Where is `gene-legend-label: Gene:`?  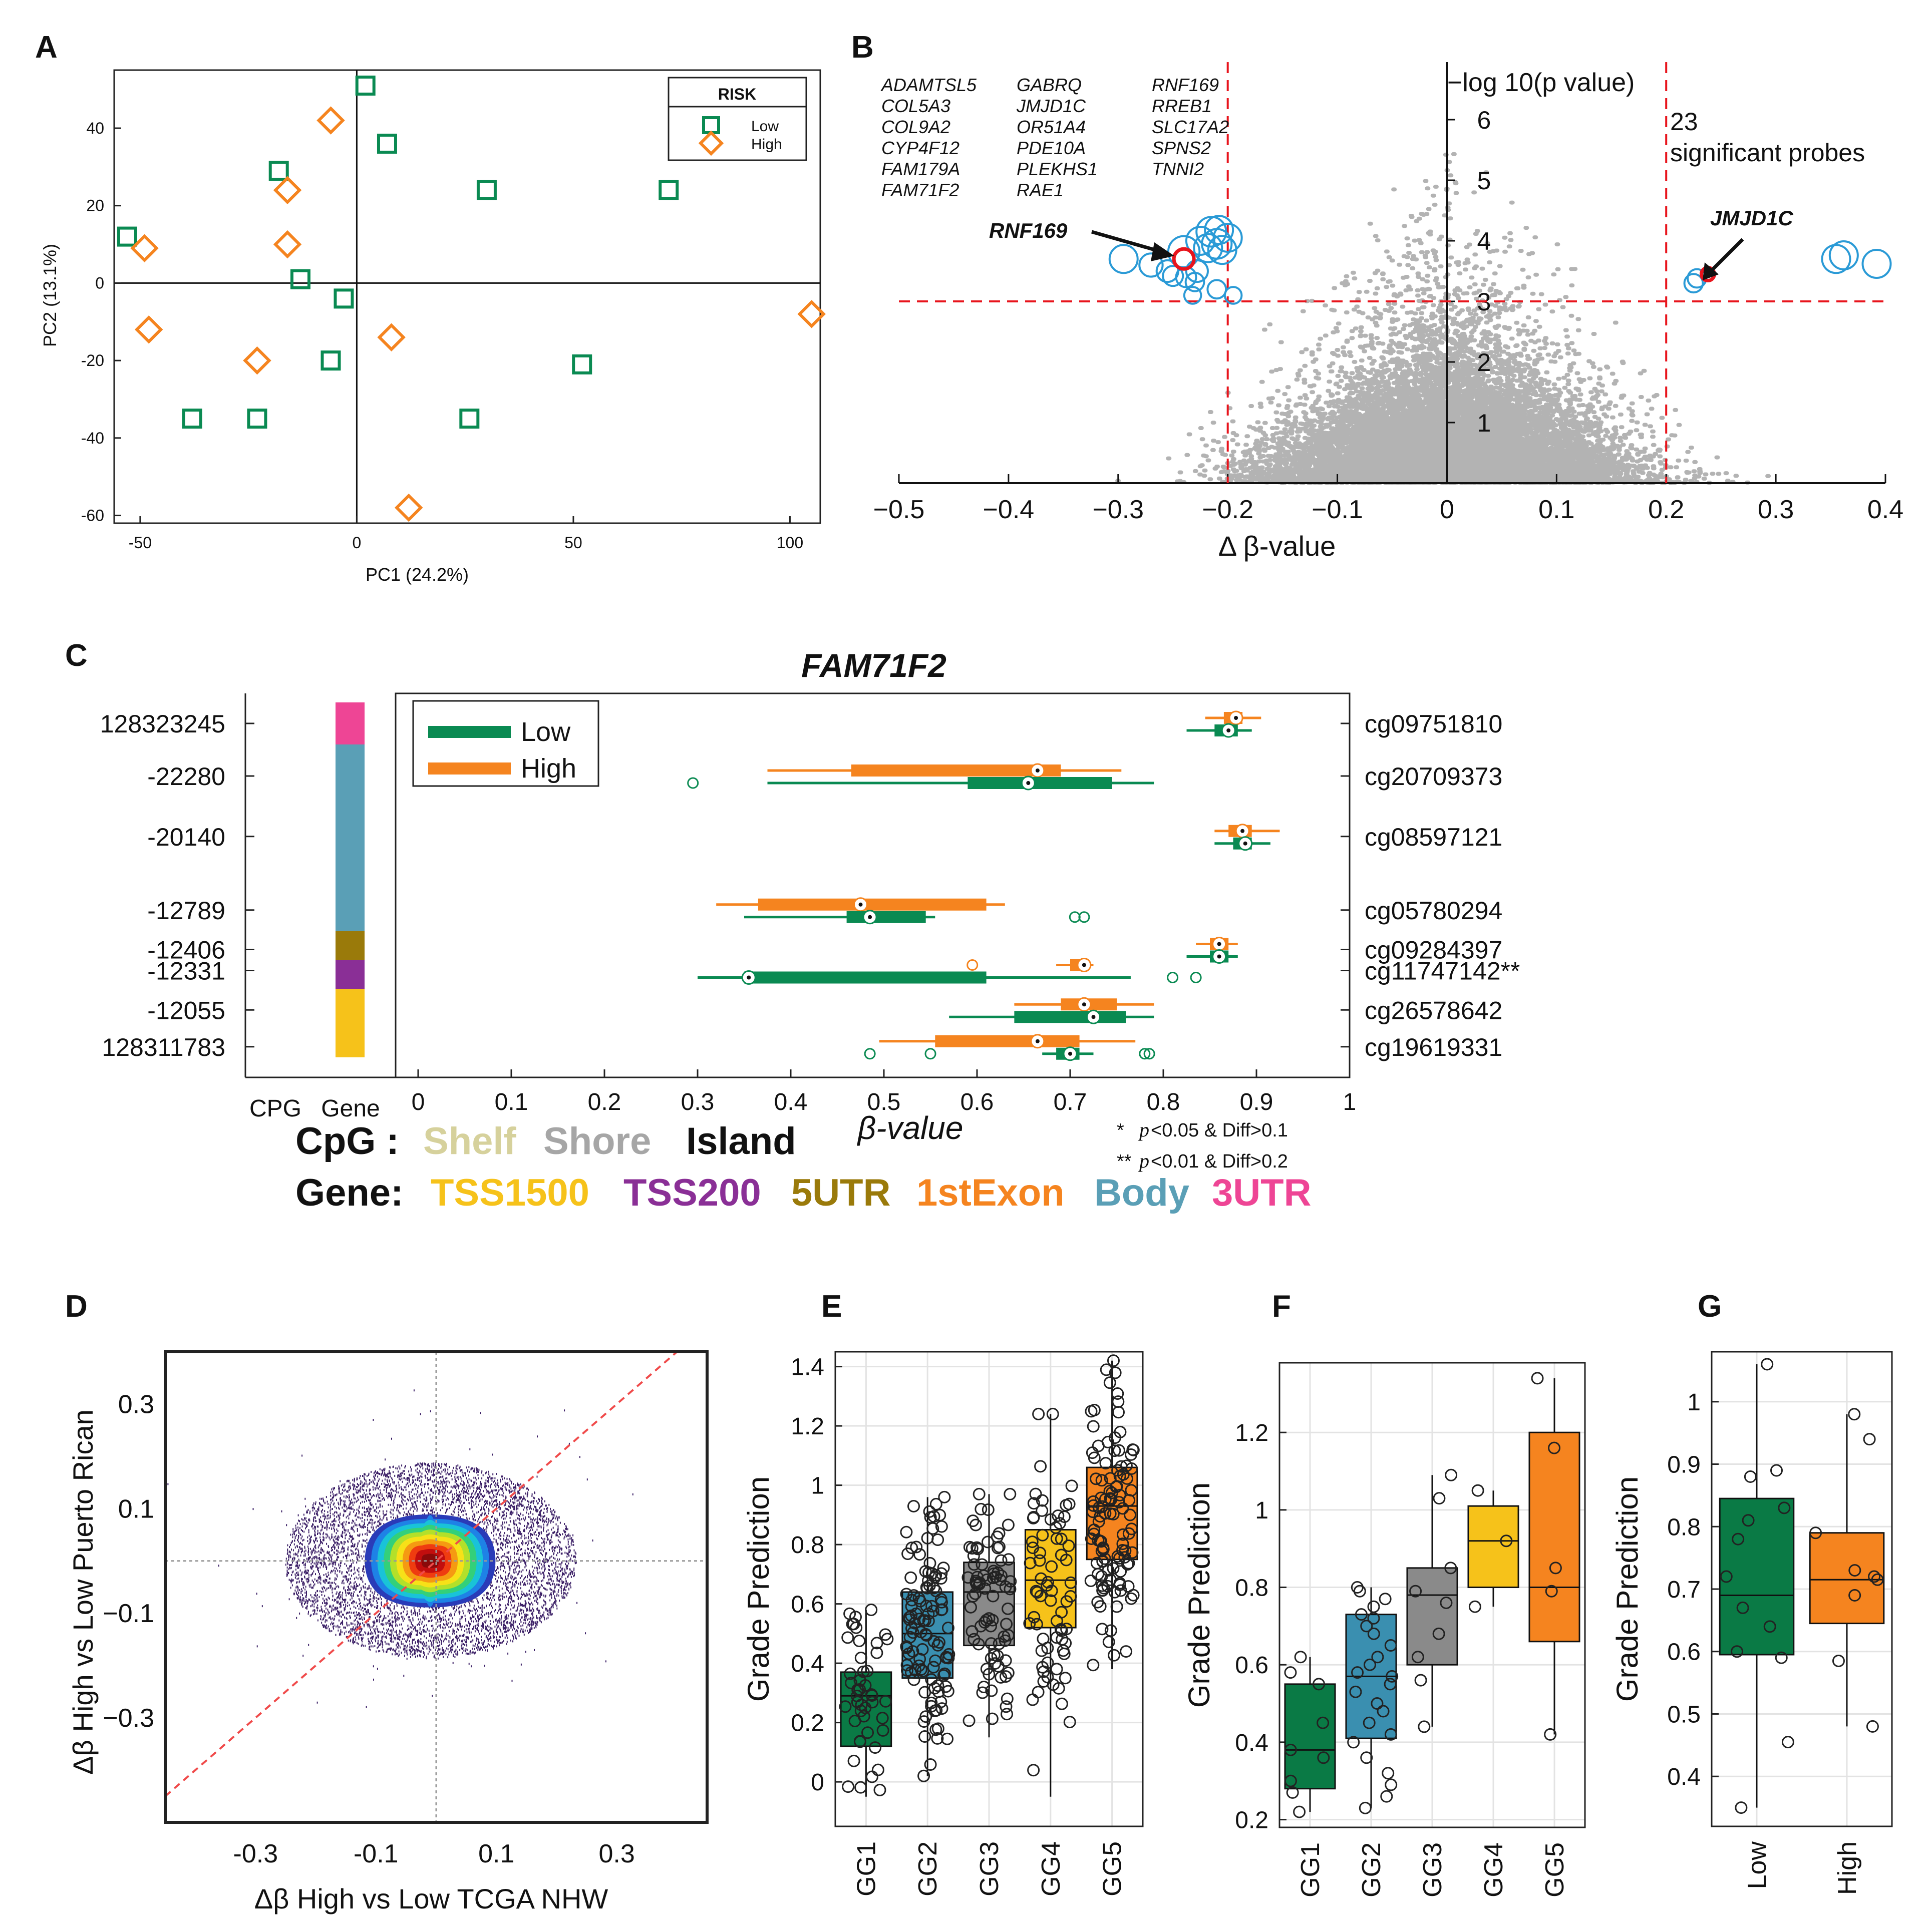
gene-legend-label: Gene: is located at coordinates (349, 1193).